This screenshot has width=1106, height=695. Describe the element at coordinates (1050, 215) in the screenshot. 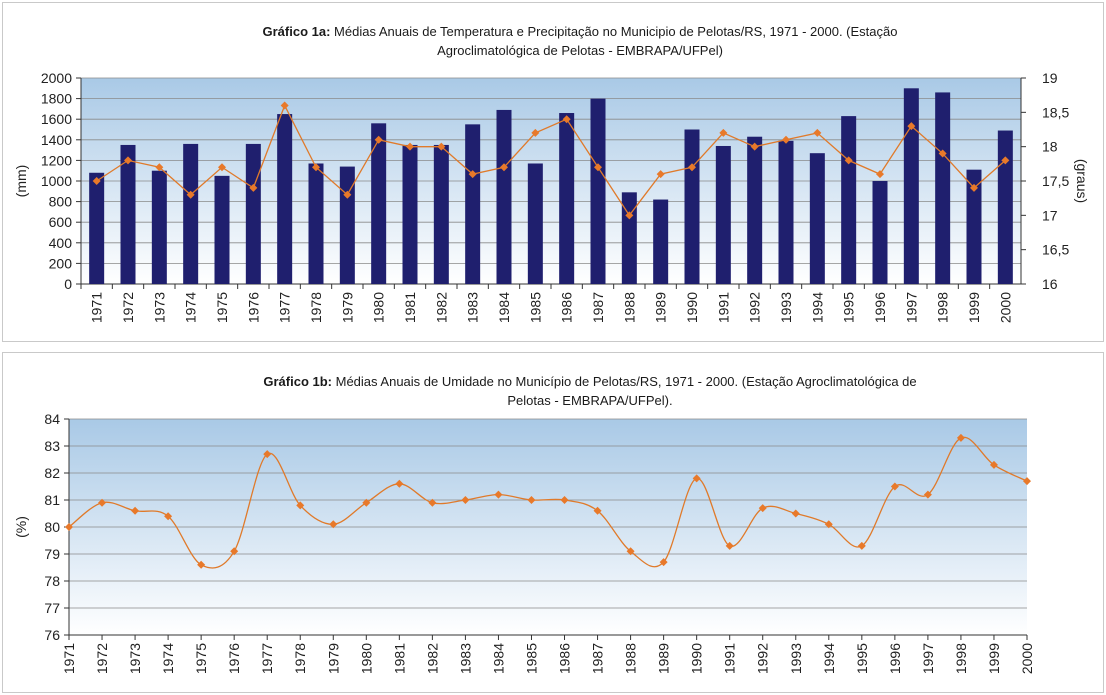

I see `y2-tick-label-1a: 17` at that location.